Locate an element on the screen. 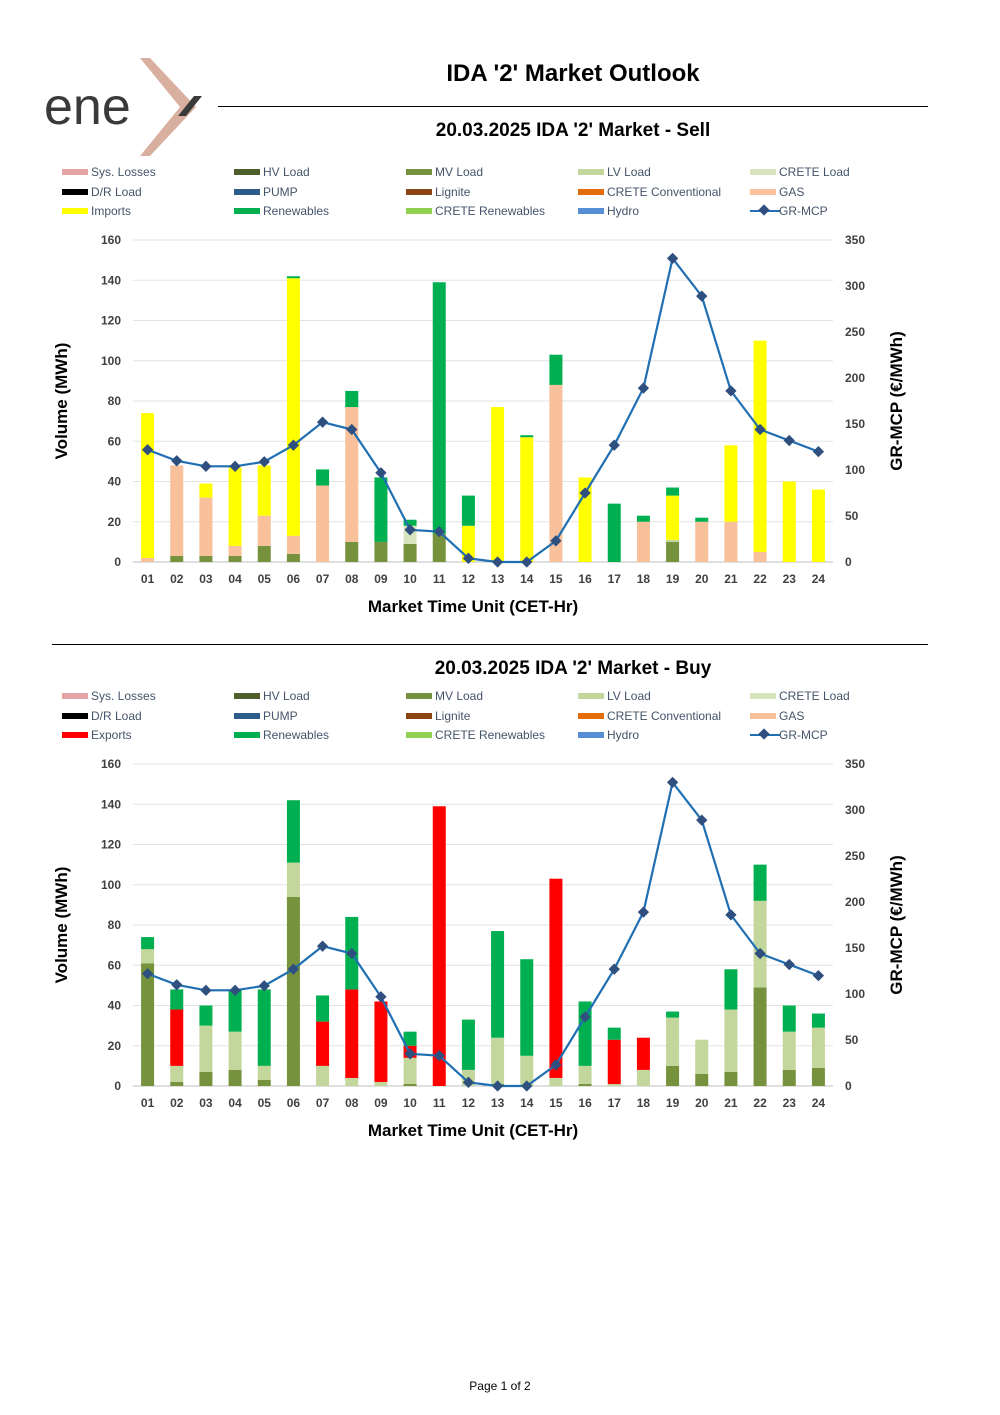 Image resolution: width=1000 pixels, height=1415 pixels. page-title: IDA '2' Market Outlook is located at coordinates (573, 73).